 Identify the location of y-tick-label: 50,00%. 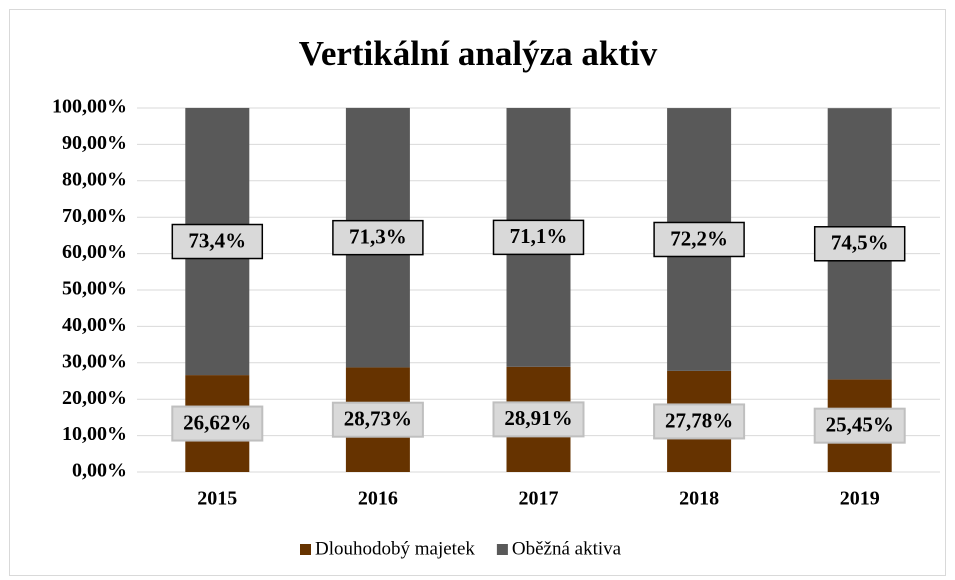
(94, 289).